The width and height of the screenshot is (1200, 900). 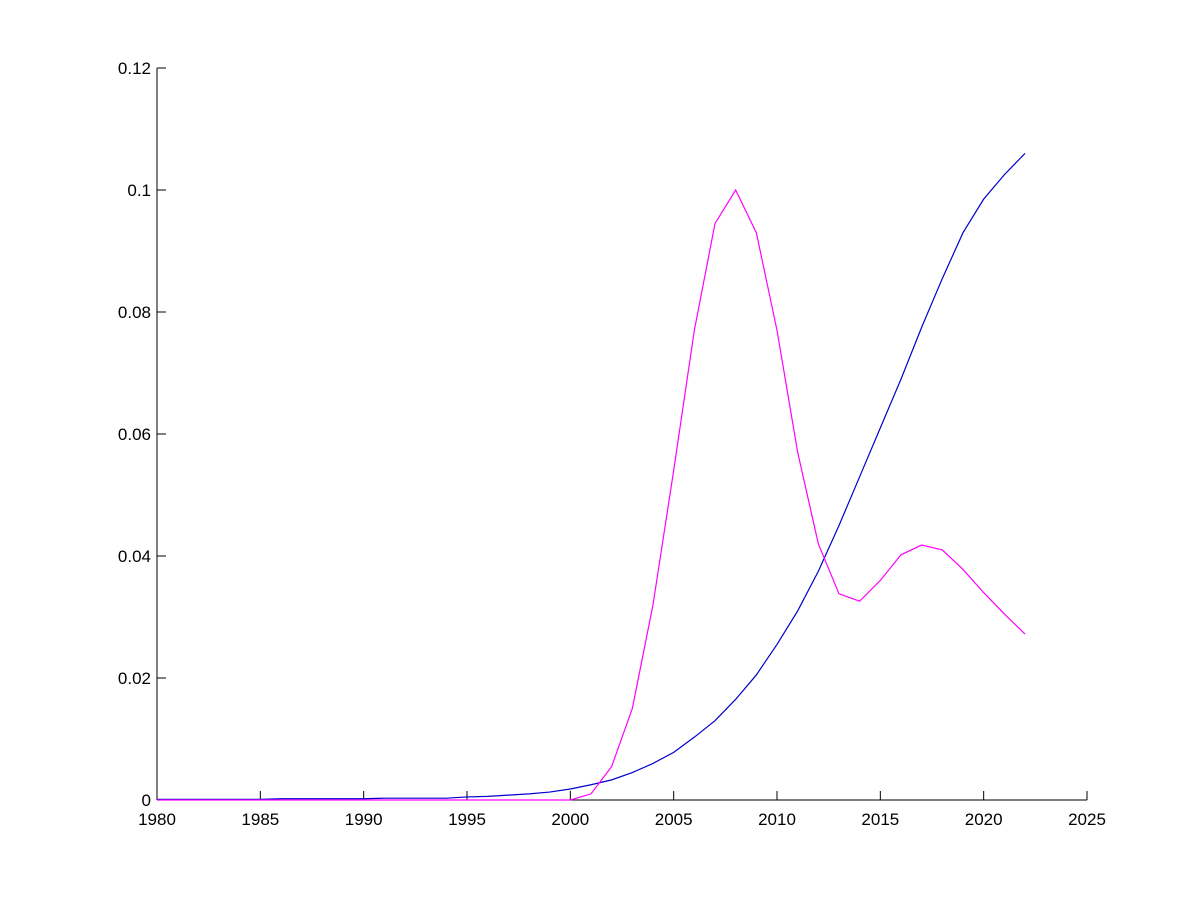 What do you see at coordinates (984, 819) in the screenshot?
I see `x-tick-label: 2020` at bounding box center [984, 819].